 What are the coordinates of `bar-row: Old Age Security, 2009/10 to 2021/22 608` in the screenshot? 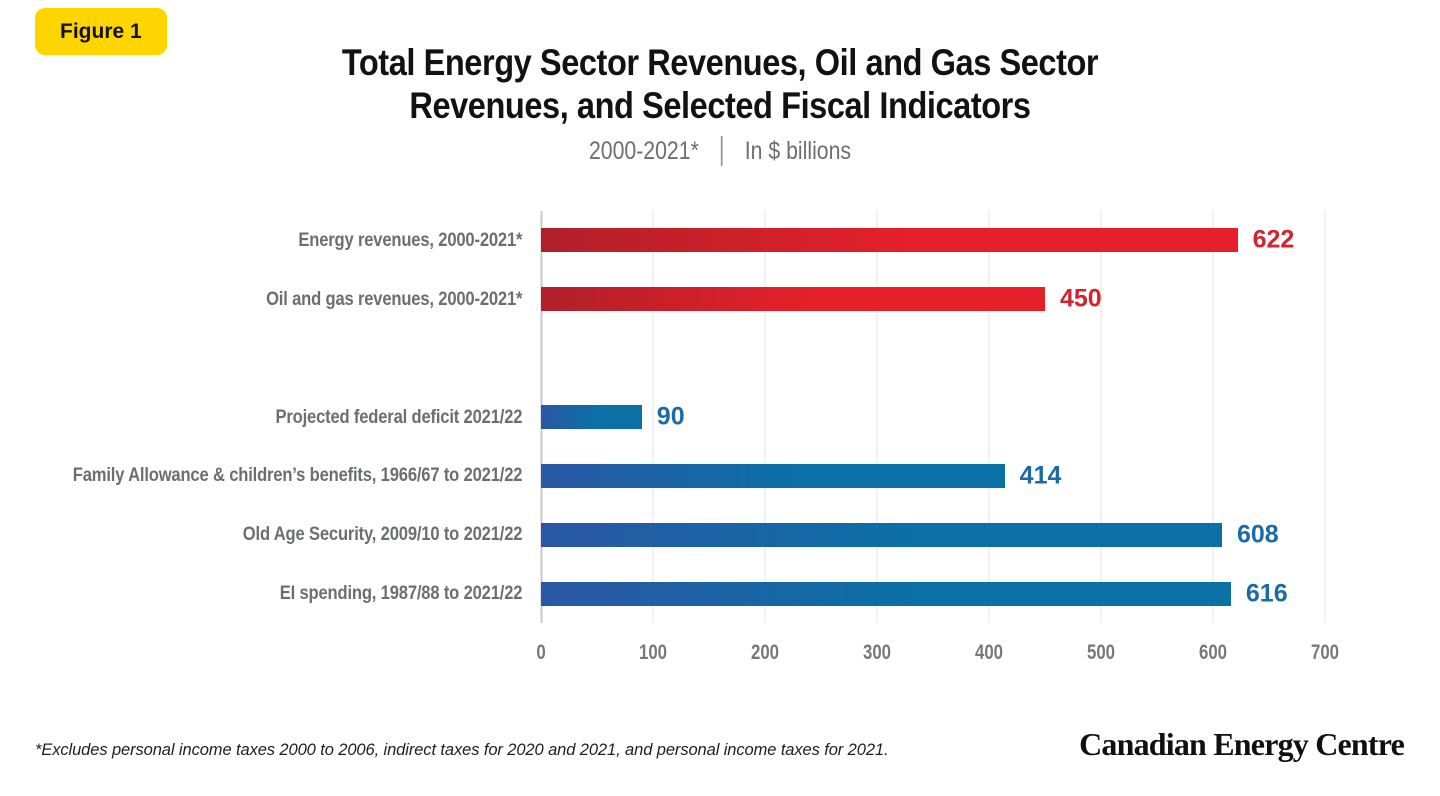 It's located at (662, 534).